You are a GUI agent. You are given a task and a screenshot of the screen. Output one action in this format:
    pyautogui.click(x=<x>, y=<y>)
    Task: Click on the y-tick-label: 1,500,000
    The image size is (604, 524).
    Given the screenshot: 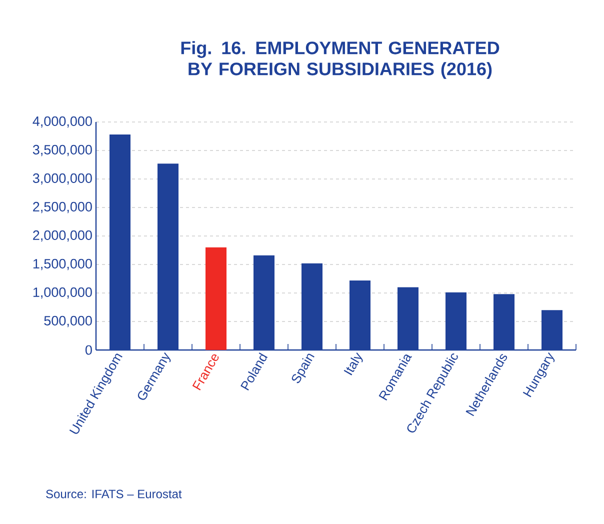 What is the action you would take?
    pyautogui.click(x=62, y=264)
    